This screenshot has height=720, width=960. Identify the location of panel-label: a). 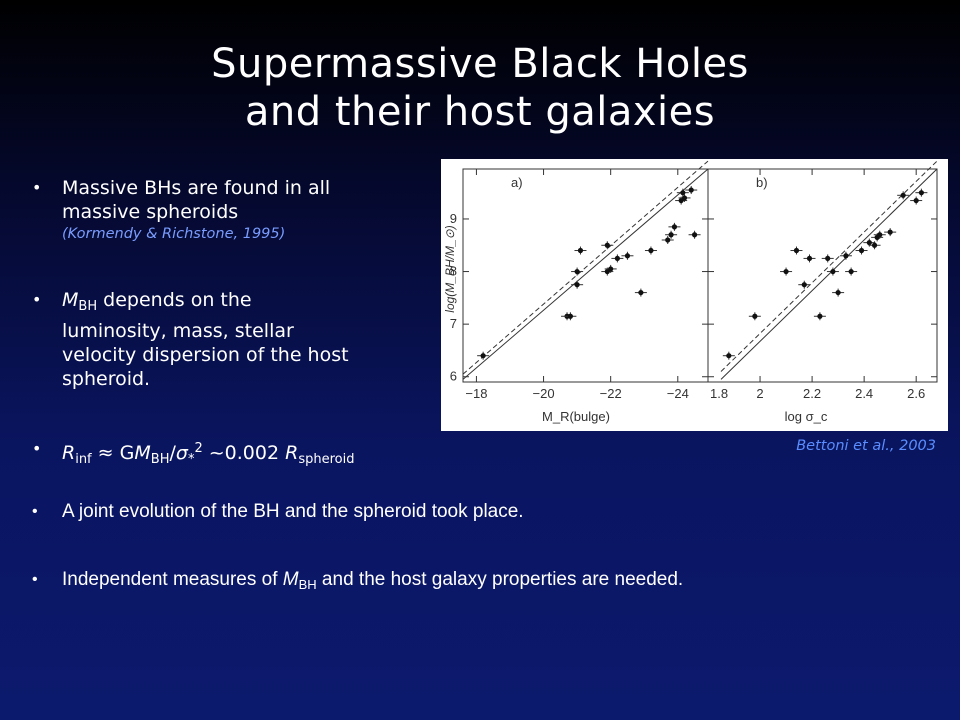
(517, 182).